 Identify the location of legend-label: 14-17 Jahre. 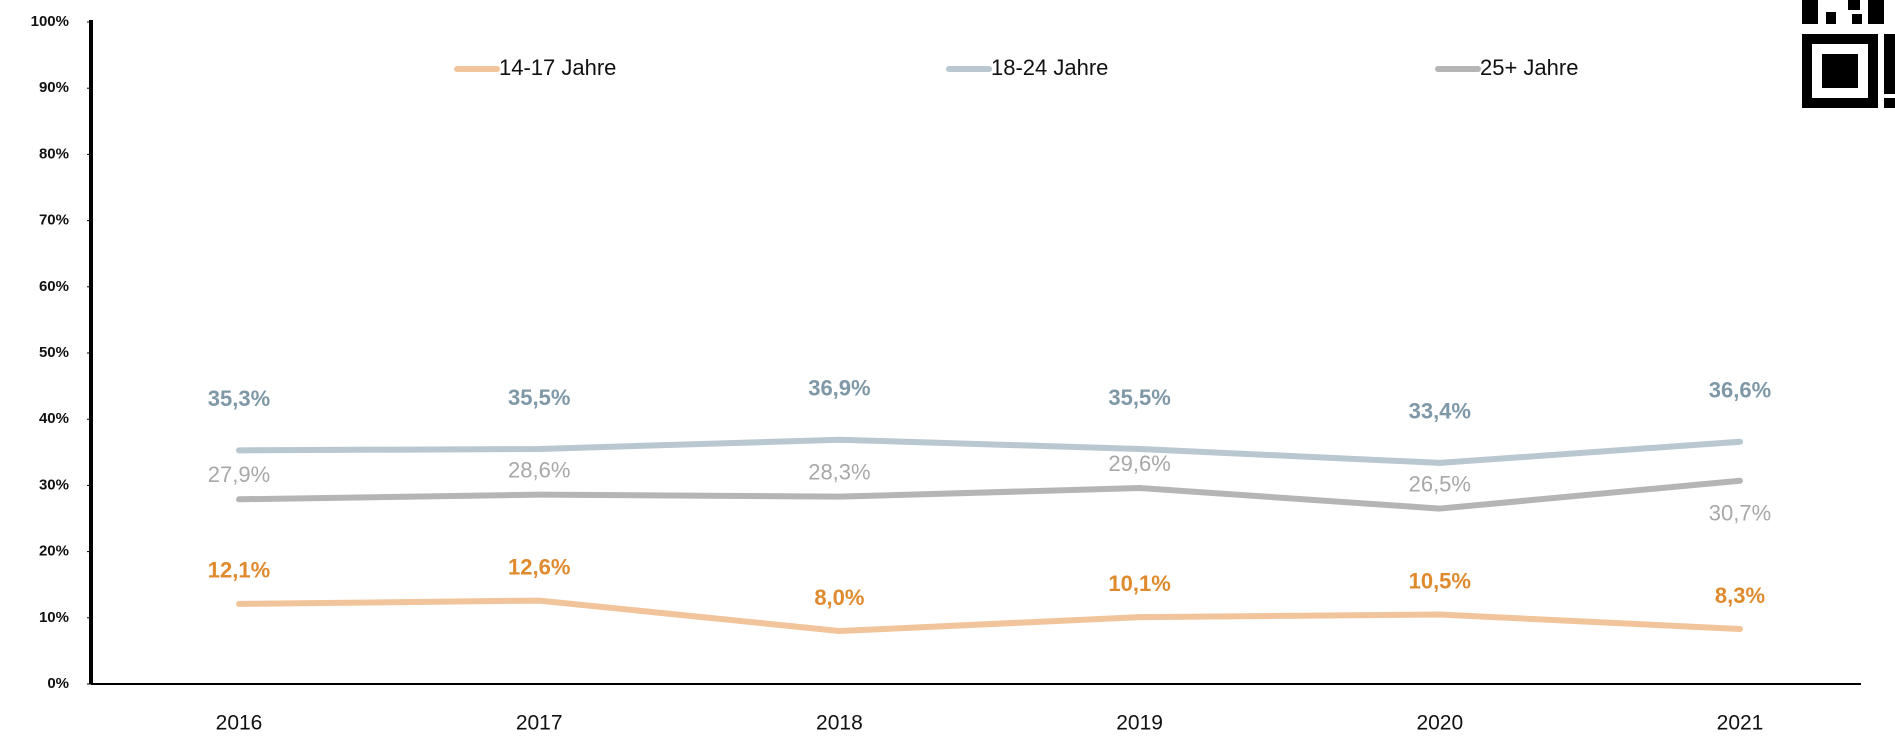
(557, 67).